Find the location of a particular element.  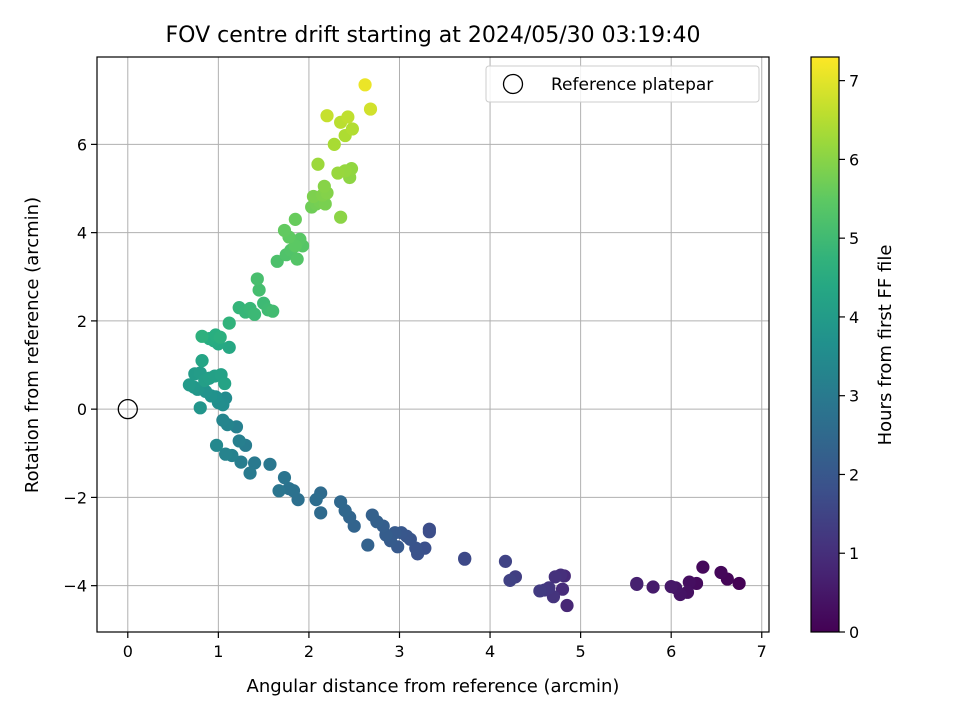

y-tick-label-1: −2 is located at coordinates (75, 497).